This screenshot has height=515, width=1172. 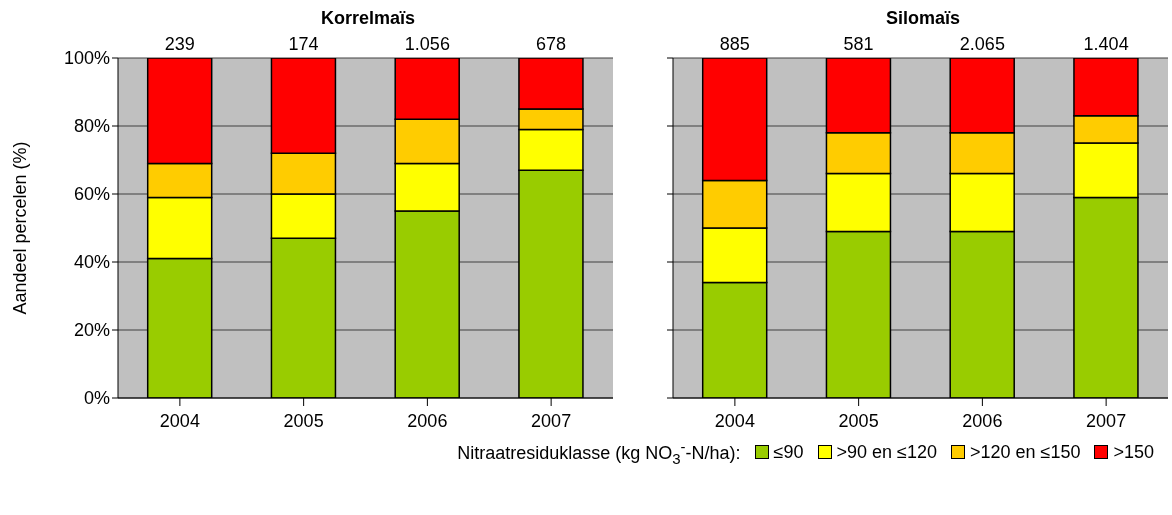 I want to click on y-tick-label: 20%, so click(x=91, y=330).